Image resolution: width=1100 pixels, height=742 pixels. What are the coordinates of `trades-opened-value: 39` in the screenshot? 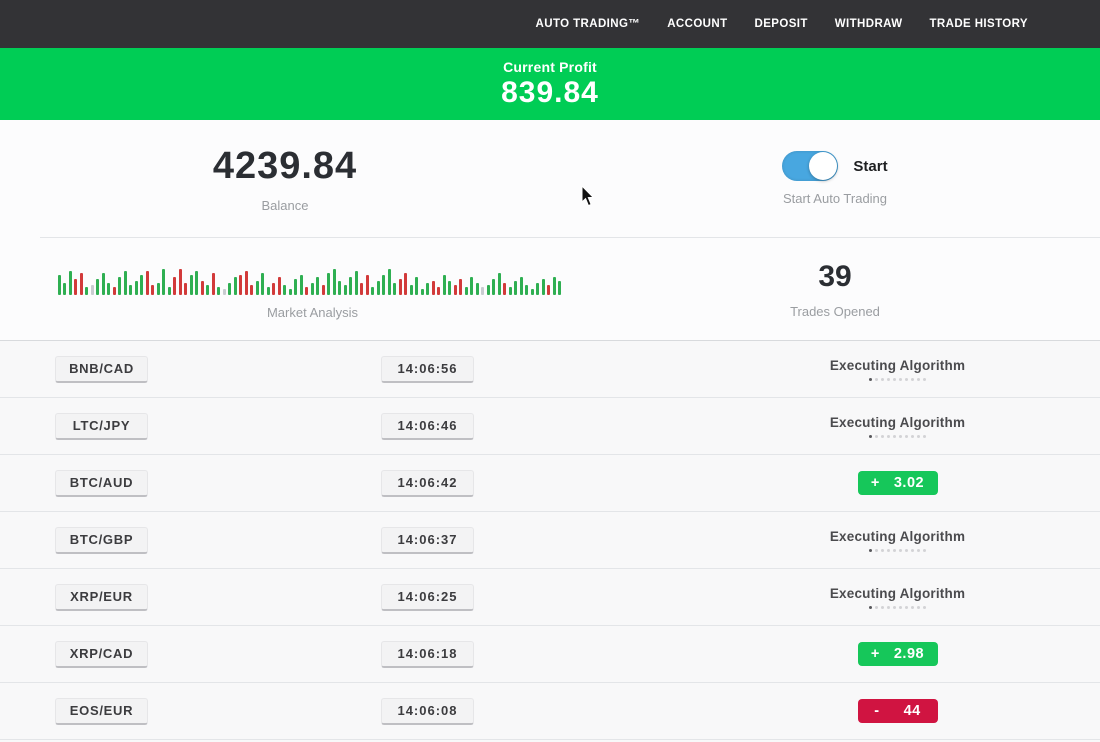 It's located at (835, 276).